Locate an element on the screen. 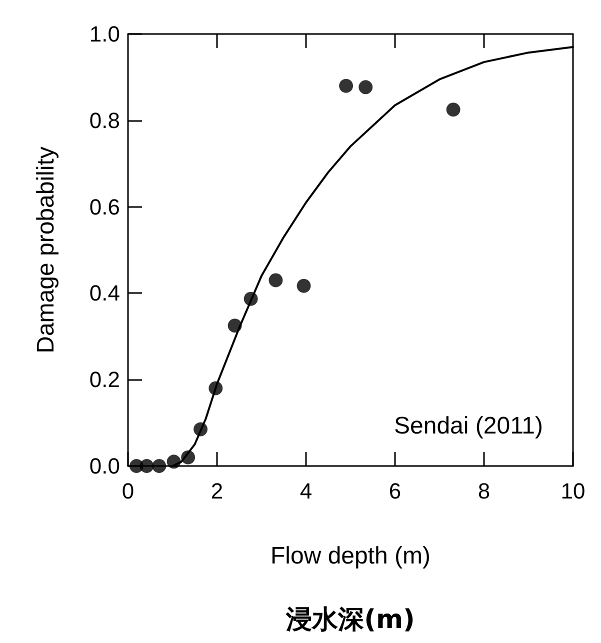  y-tick-label: 0.4 is located at coordinates (104, 293).